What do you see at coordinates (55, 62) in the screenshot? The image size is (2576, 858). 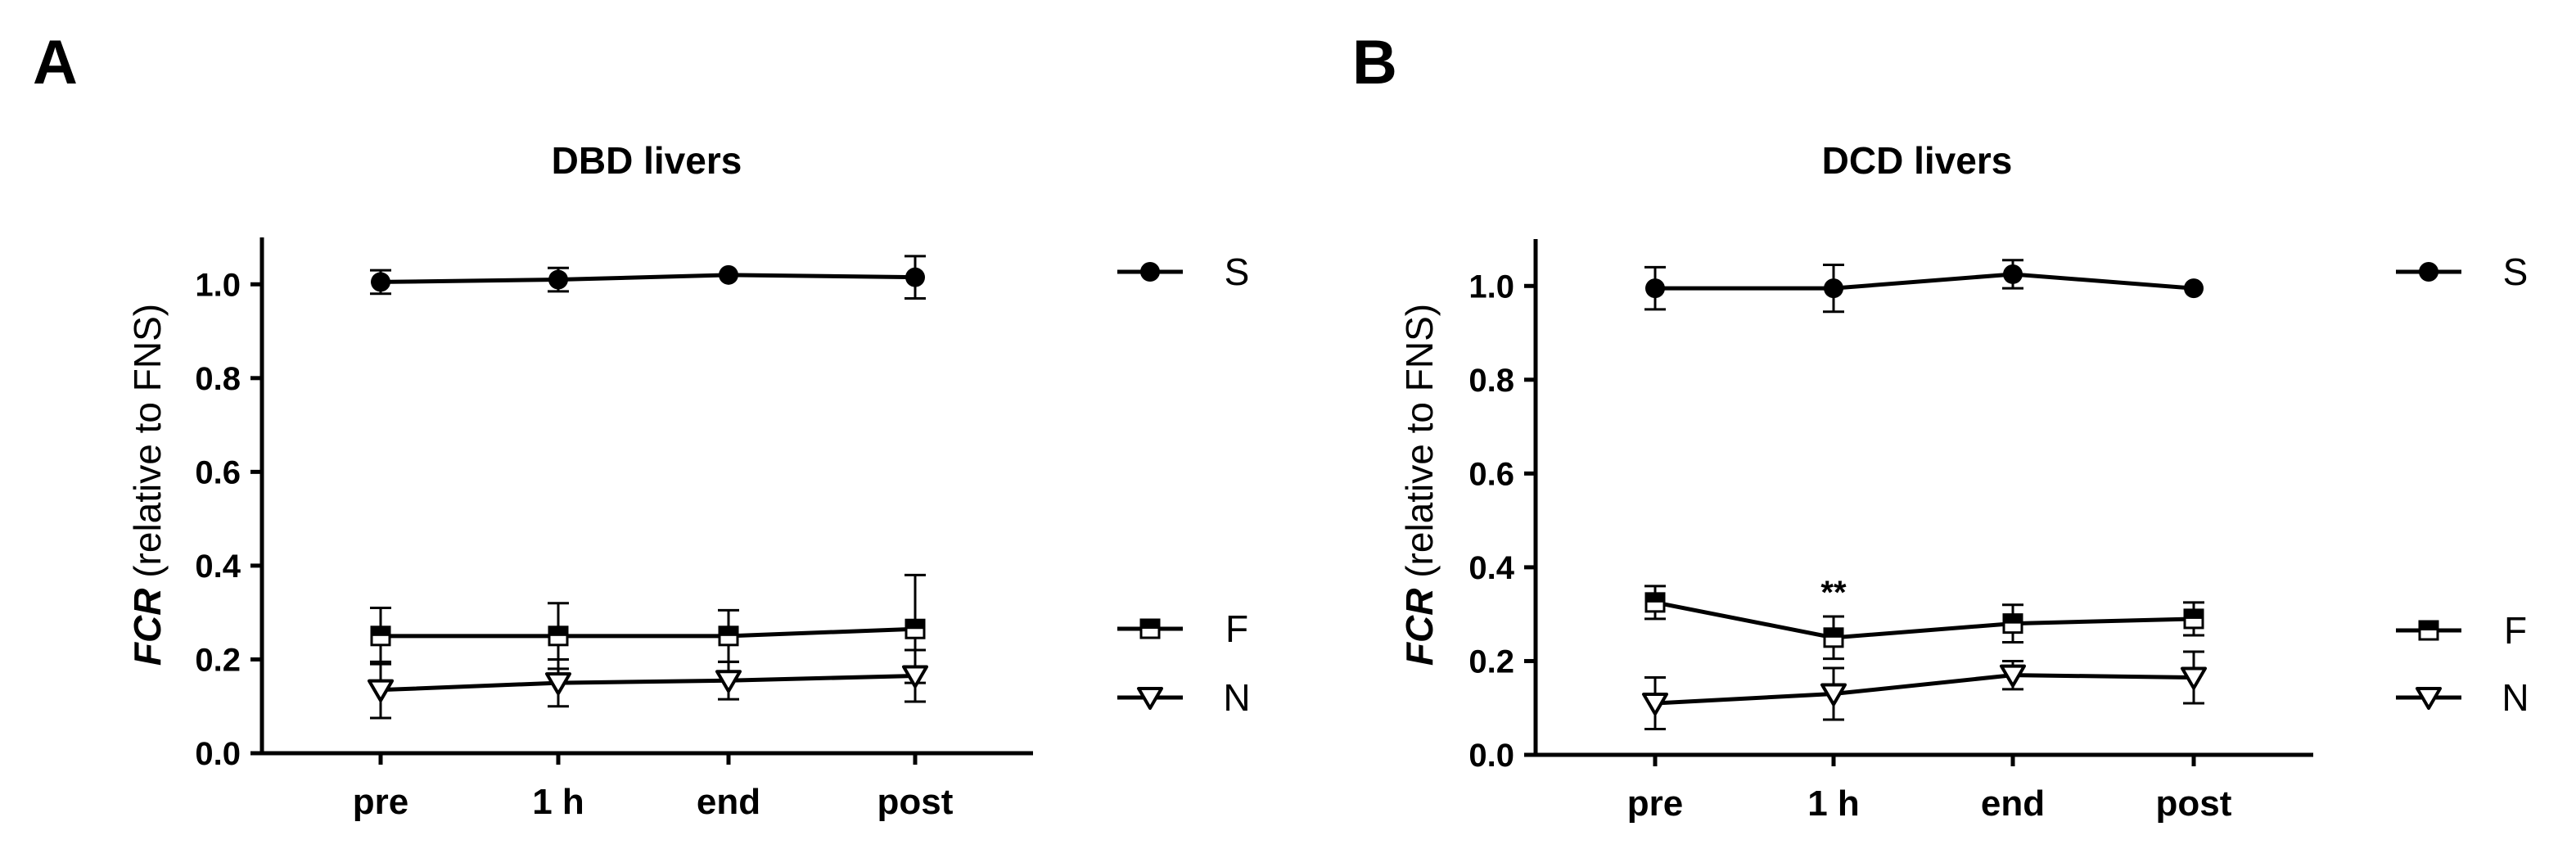 I see `panel-letter: A` at bounding box center [55, 62].